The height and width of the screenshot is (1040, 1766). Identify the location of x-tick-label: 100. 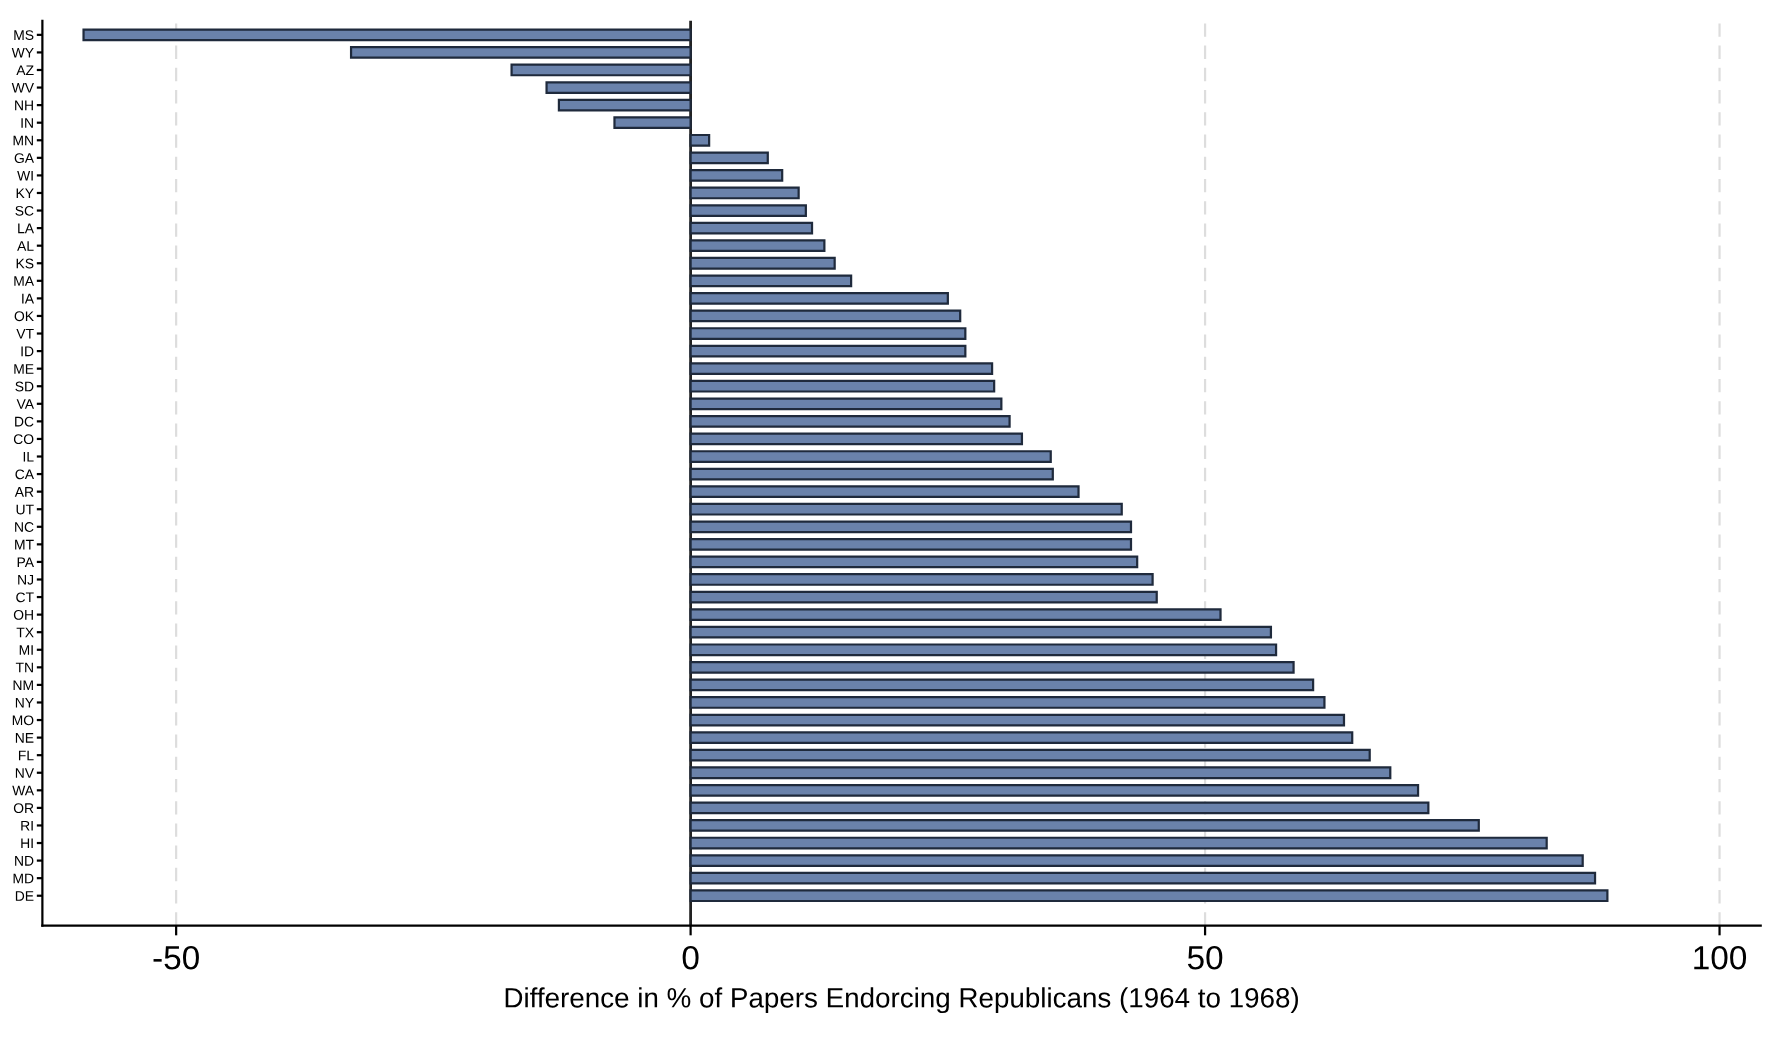
(1720, 957).